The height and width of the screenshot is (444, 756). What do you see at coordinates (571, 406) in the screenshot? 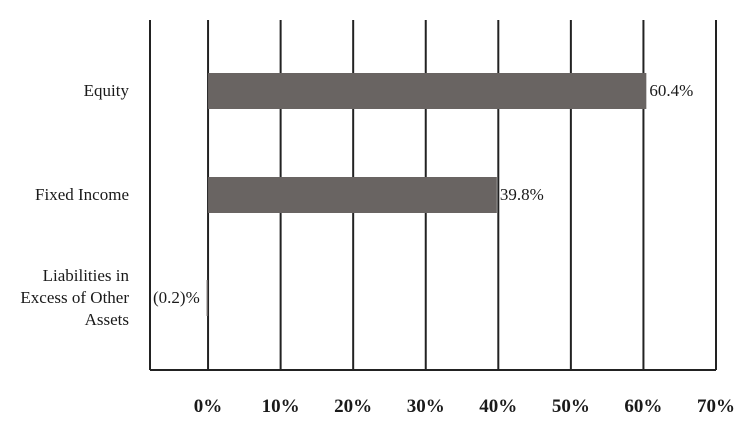
I see `x-tick-label-50: 50%` at bounding box center [571, 406].